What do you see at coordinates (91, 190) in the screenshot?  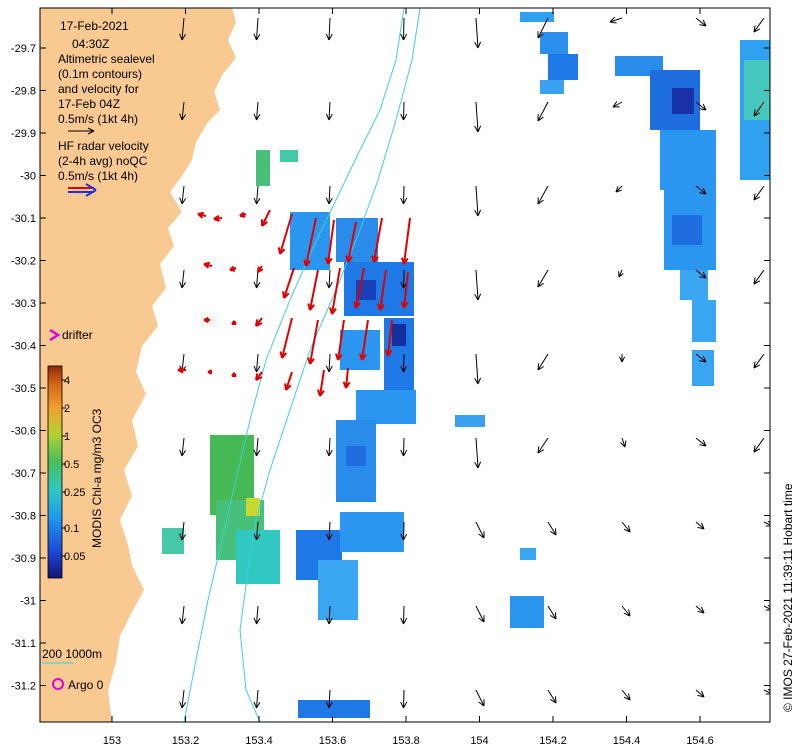 I see `hf-scale-arrowhead` at bounding box center [91, 190].